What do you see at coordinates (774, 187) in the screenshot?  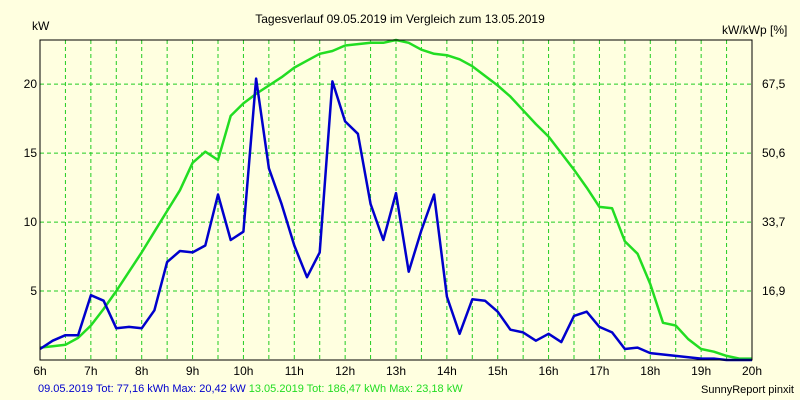 I see `y2-tick-labels: 16,9 33,7 50,6 67,5` at bounding box center [774, 187].